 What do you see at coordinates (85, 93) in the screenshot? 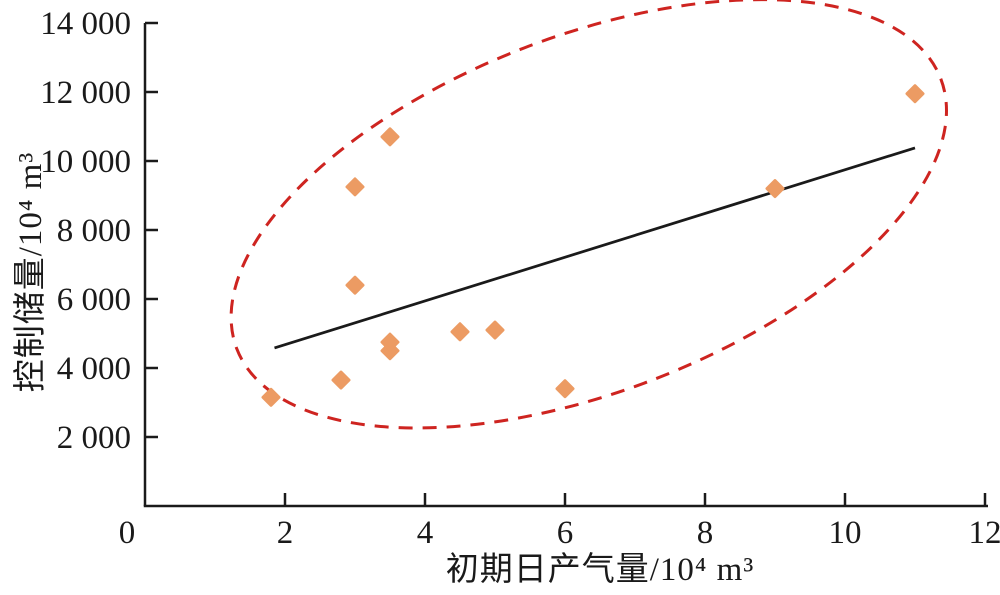
I see `y-tick-label: 12 000` at bounding box center [85, 93].